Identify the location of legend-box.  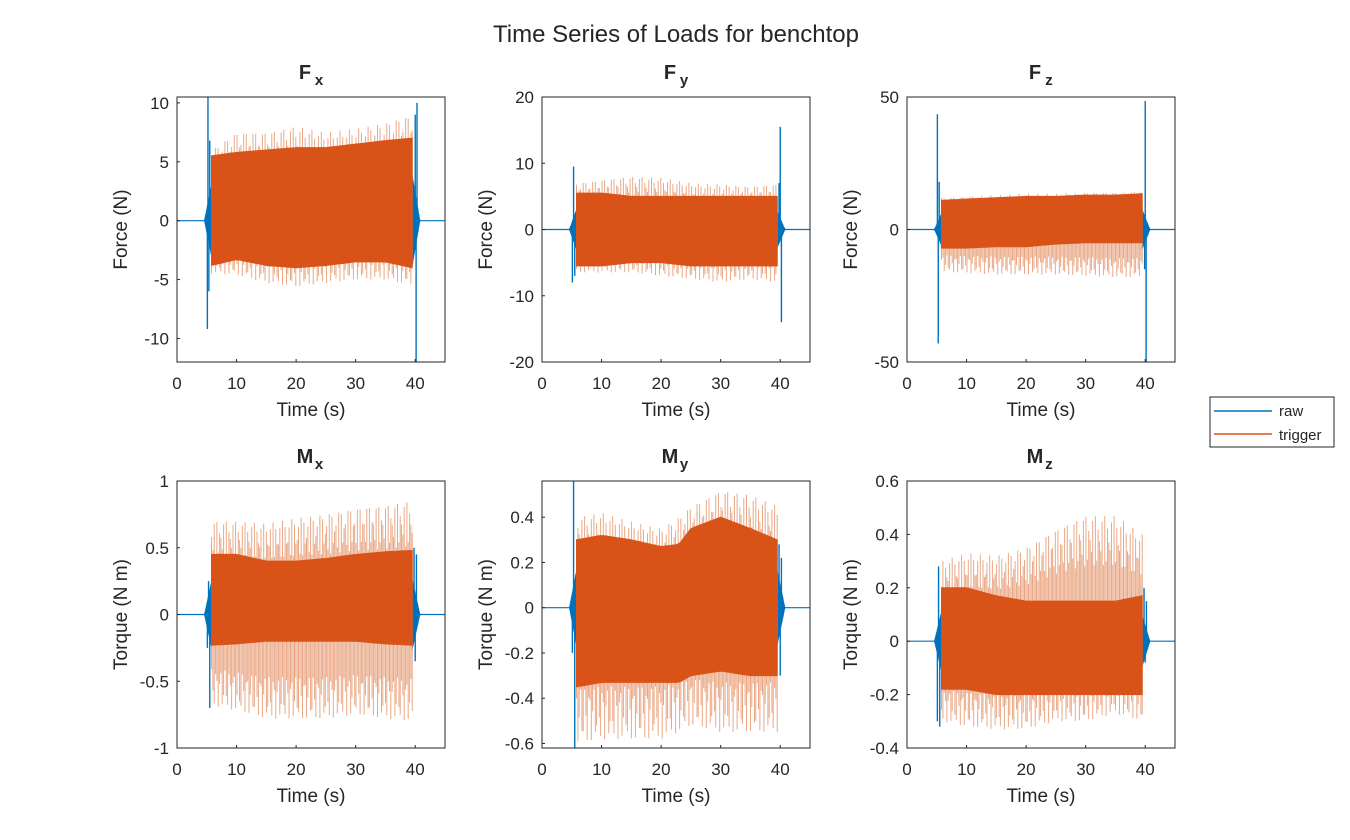
(1272, 422).